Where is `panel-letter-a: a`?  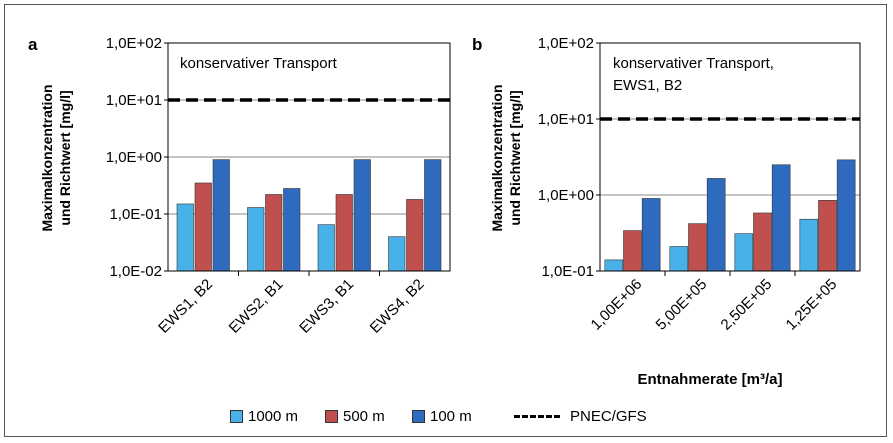 panel-letter-a: a is located at coordinates (33, 44).